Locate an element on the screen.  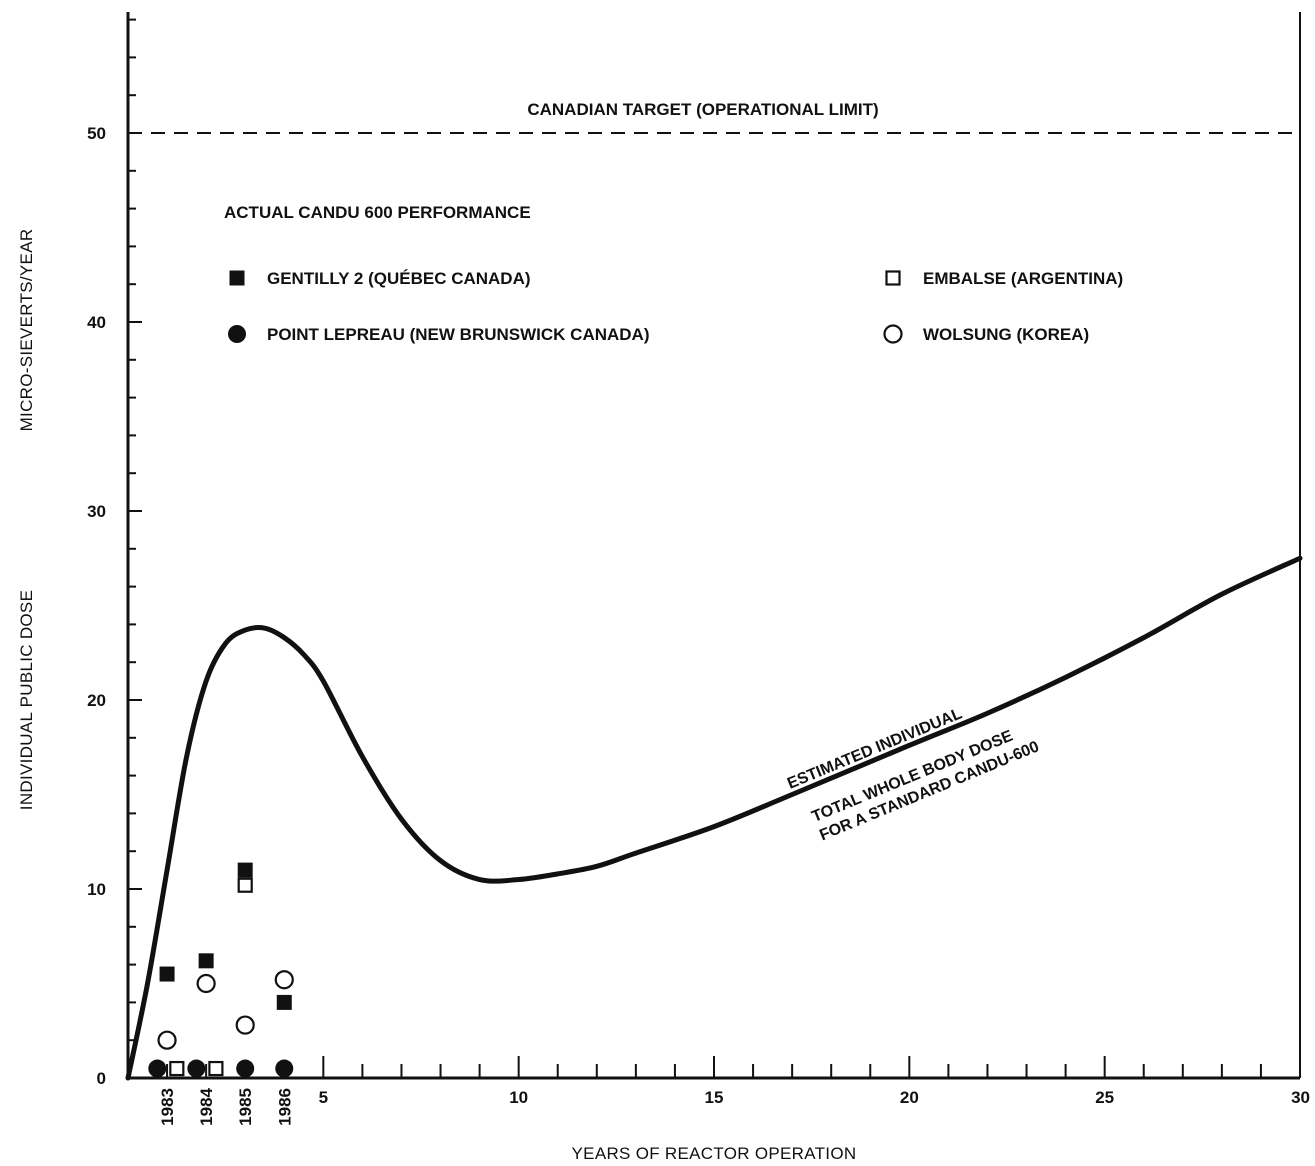
x-axis-ticks: 5 10 15 20 25 30 1983 1984 1985 1986 is located at coordinates (734, 1091).